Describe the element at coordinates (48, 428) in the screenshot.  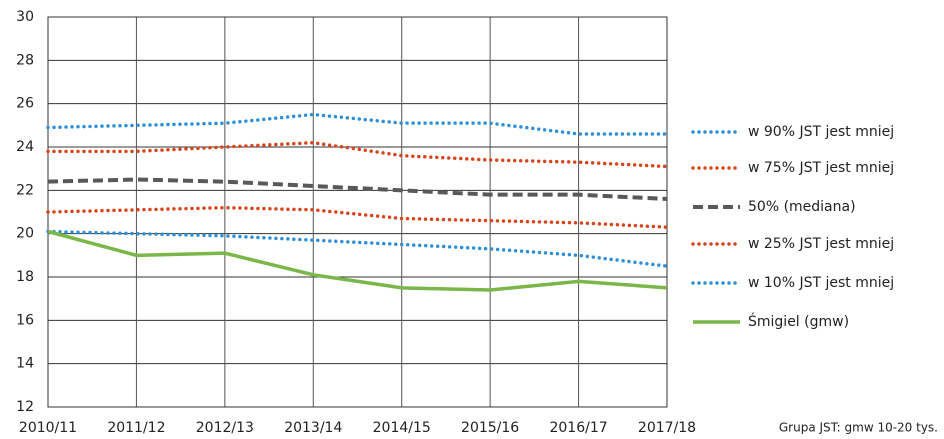
I see `x-tick-label: 2010/11` at that location.